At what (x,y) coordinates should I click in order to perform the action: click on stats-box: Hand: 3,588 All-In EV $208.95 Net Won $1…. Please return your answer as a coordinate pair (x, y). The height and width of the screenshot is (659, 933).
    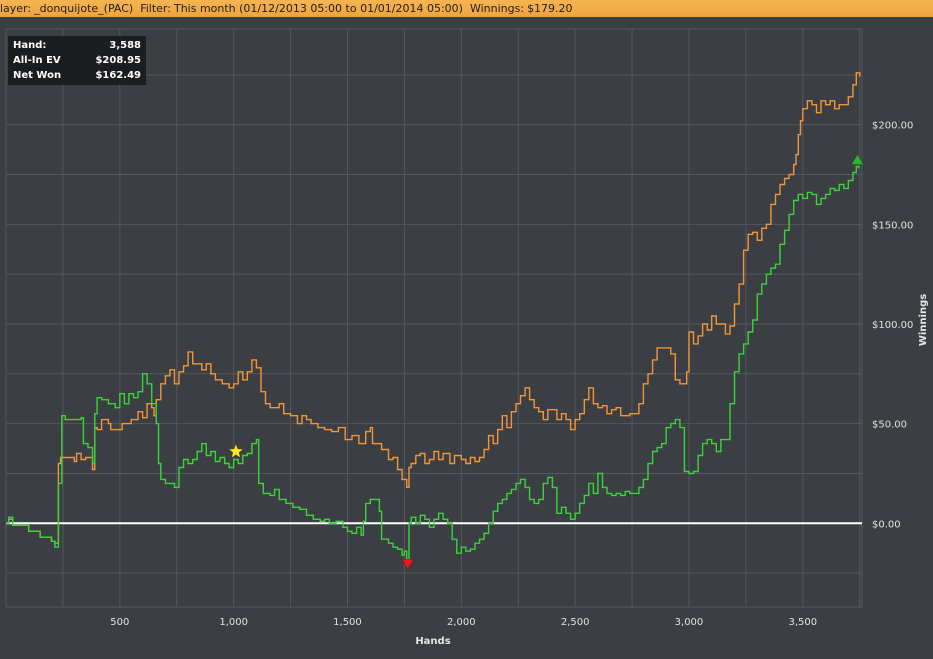
    Looking at the image, I should click on (77, 60).